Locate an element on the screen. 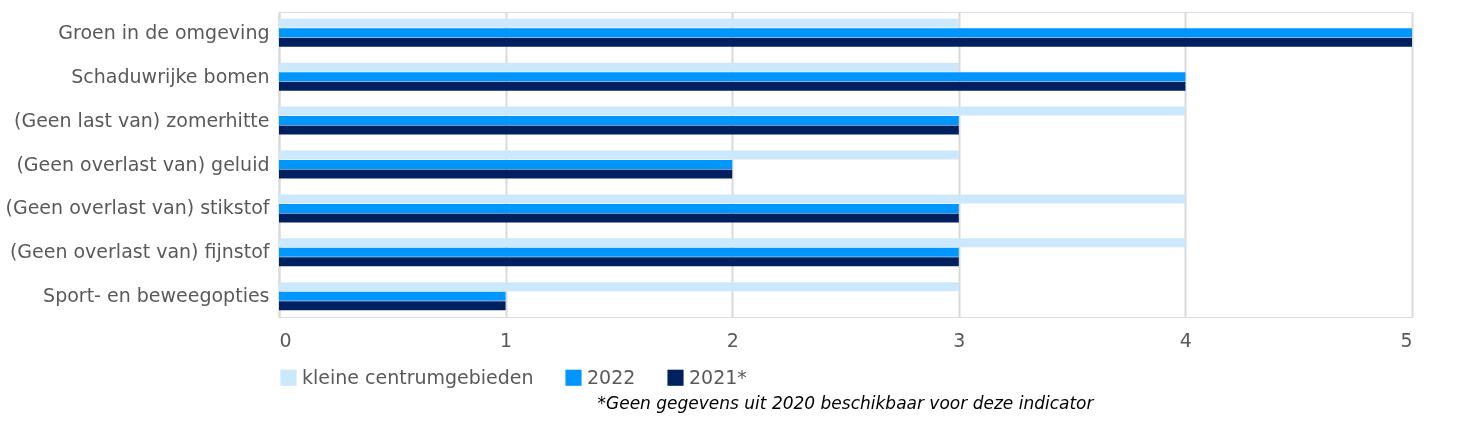  y-tick-label: (Geen overlast van) stikstof is located at coordinates (138, 207).